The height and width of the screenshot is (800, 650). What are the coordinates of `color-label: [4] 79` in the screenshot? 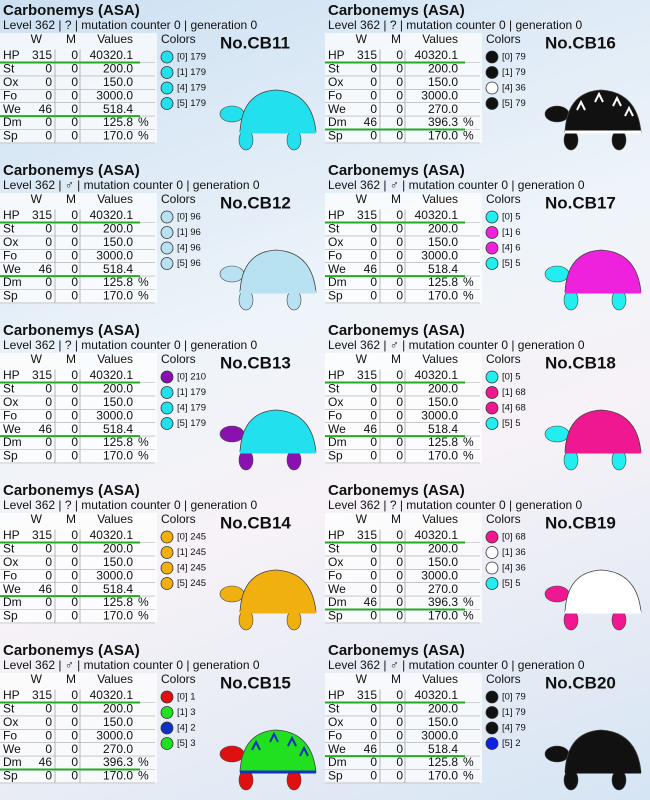 It's located at (514, 728).